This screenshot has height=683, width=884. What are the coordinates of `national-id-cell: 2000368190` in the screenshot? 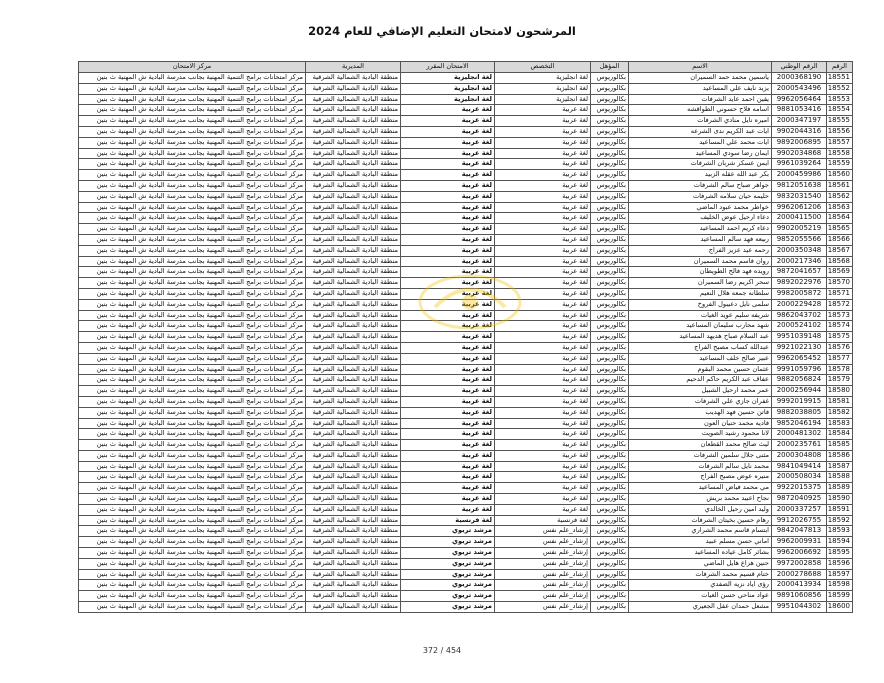 It's located at (799, 78).